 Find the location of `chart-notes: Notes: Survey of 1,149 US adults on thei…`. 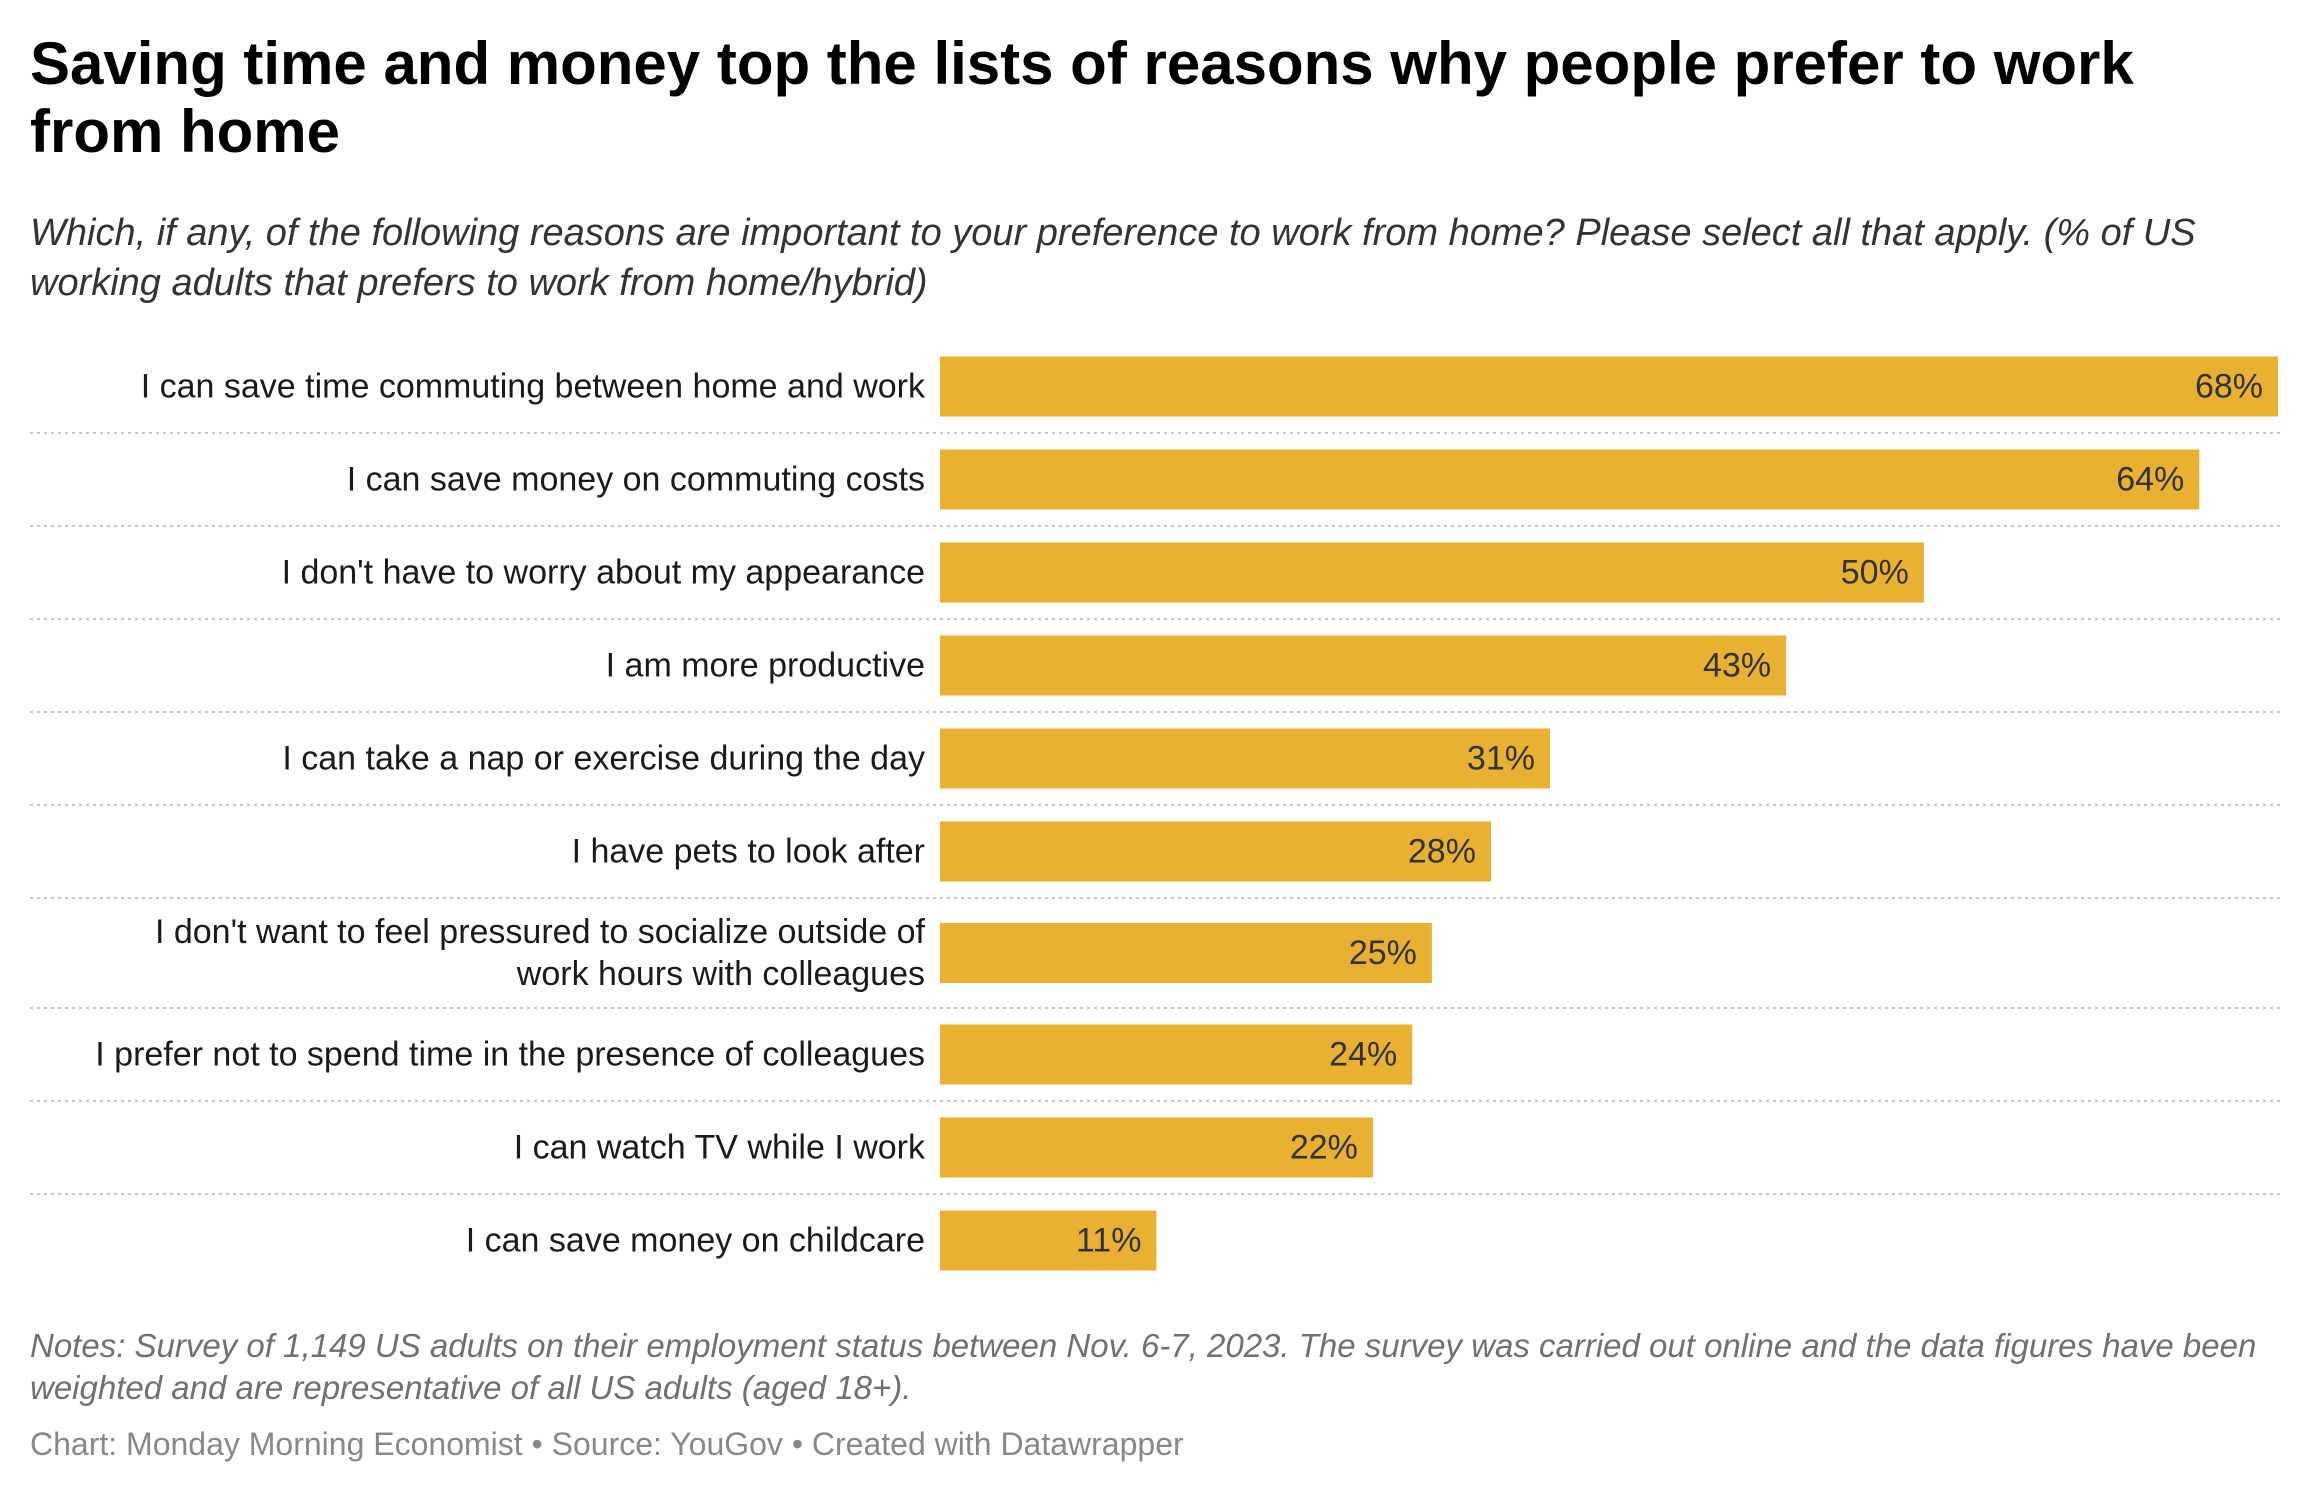

chart-notes: Notes: Survey of 1,149 US adults on thei… is located at coordinates (1143, 1366).